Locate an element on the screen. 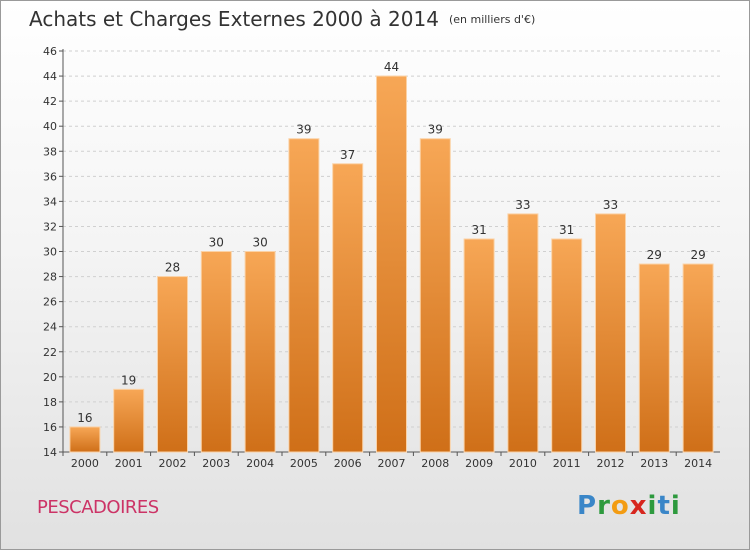 The image size is (750, 550). x-tick-label: 2005 is located at coordinates (304, 463).